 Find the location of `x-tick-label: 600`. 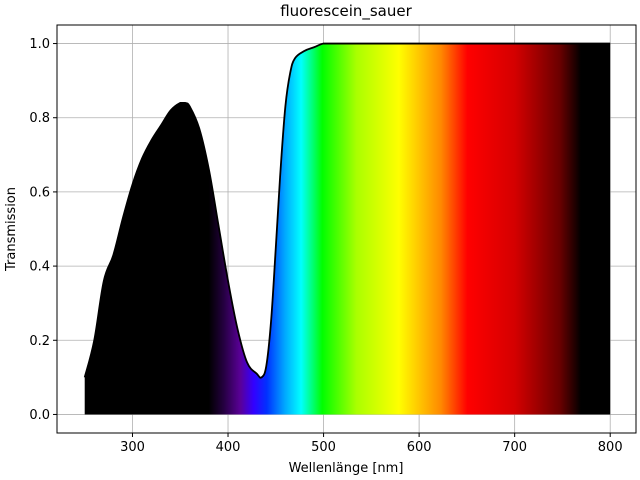

x-tick-label: 600 is located at coordinates (419, 447).